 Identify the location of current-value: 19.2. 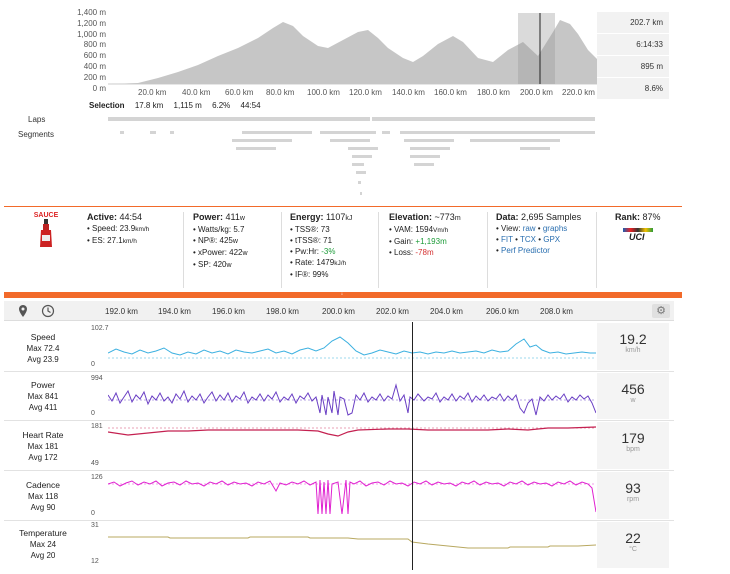
(633, 339).